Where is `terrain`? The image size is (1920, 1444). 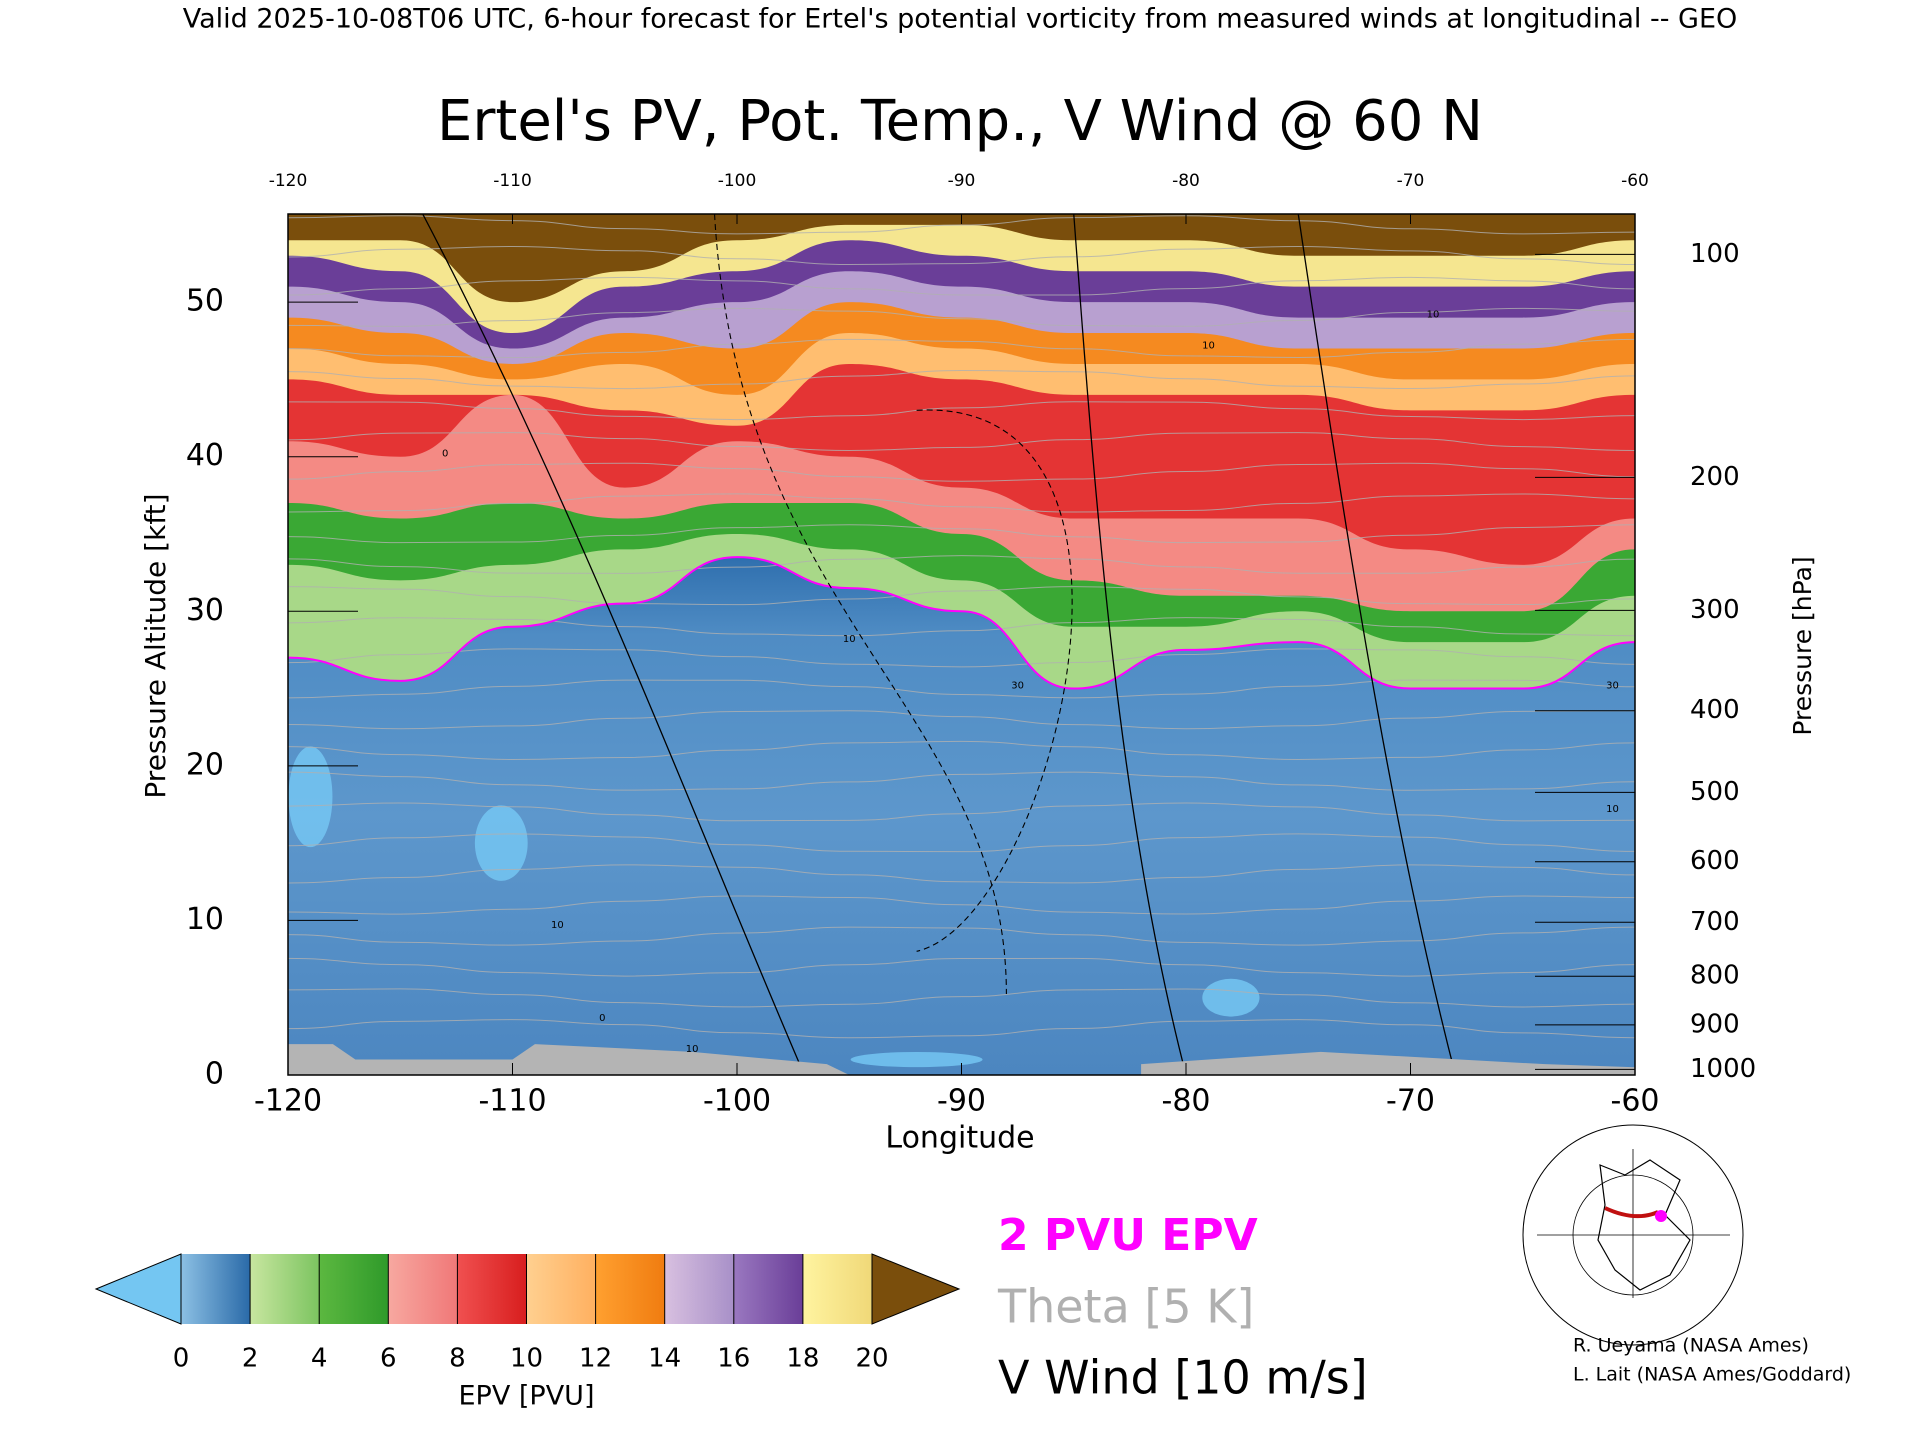 terrain is located at coordinates (961, 1059).